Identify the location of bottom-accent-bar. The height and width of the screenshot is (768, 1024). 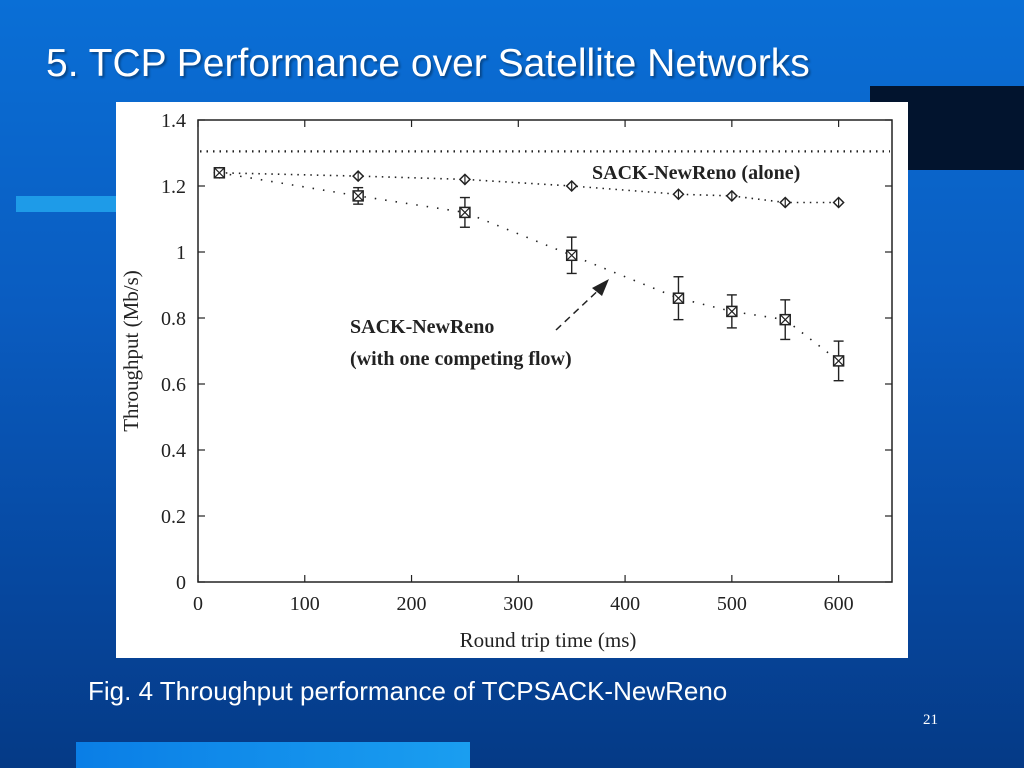
(273, 755).